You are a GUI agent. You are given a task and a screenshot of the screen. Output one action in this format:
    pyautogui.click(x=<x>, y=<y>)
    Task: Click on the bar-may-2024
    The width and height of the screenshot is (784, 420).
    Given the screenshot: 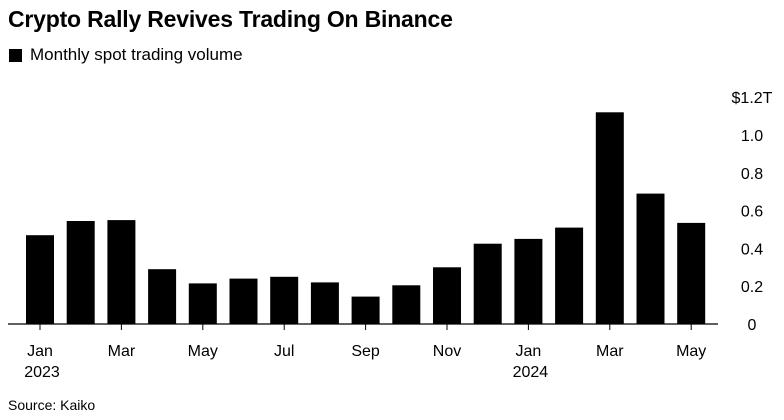 What is the action you would take?
    pyautogui.click(x=691, y=273)
    